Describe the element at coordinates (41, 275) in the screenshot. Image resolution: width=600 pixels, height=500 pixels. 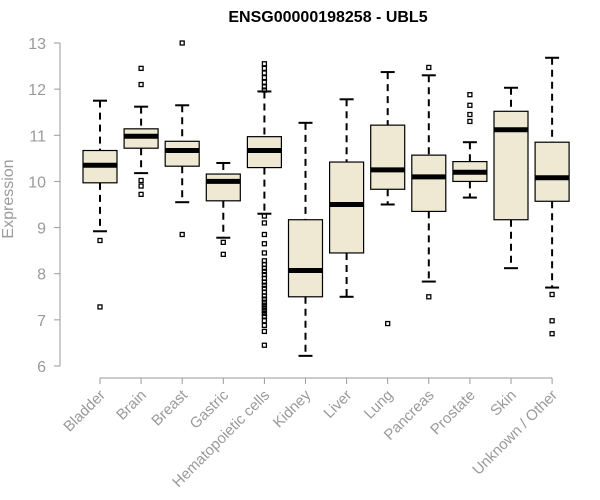
I see `y-tick-label: 8` at that location.